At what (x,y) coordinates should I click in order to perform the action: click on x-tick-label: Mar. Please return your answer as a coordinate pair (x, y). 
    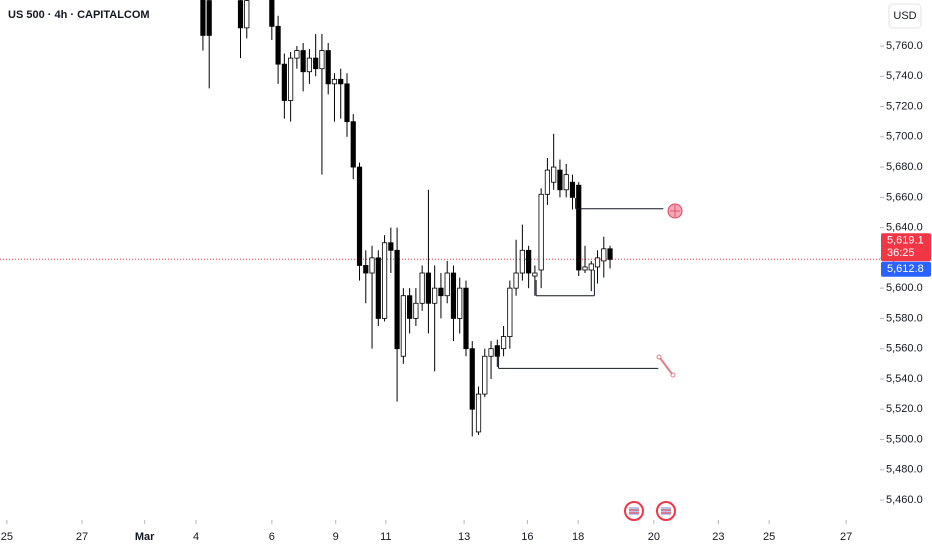
    Looking at the image, I should click on (145, 537).